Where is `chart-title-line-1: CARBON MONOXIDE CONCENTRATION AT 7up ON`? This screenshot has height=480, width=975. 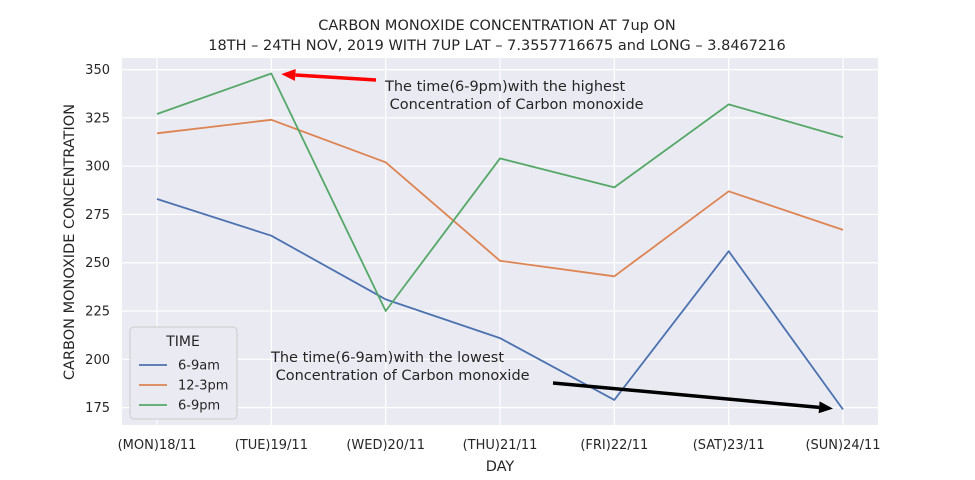 chart-title-line-1: CARBON MONOXIDE CONCENTRATION AT 7up ON is located at coordinates (497, 26).